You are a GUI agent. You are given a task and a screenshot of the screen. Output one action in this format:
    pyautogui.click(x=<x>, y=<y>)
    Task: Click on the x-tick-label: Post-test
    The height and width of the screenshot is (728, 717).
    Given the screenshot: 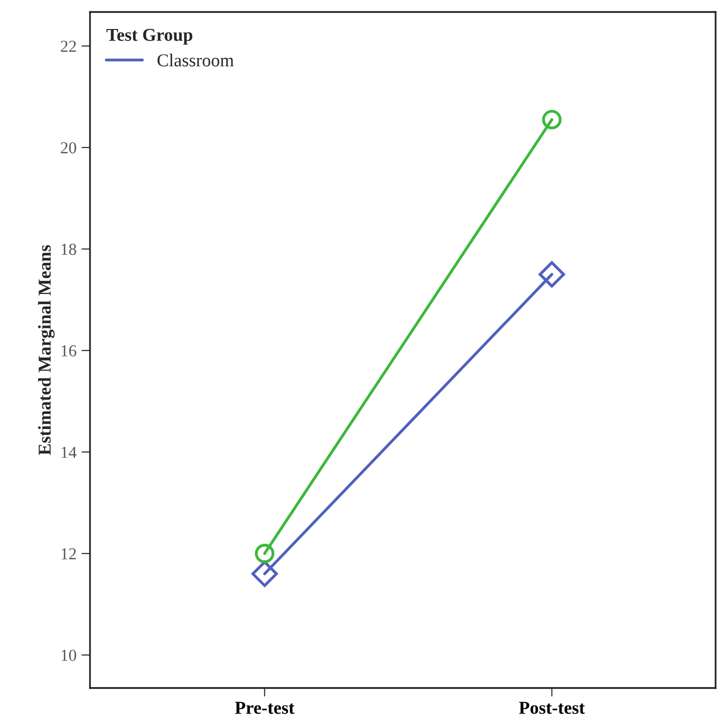 What is the action you would take?
    pyautogui.click(x=552, y=708)
    